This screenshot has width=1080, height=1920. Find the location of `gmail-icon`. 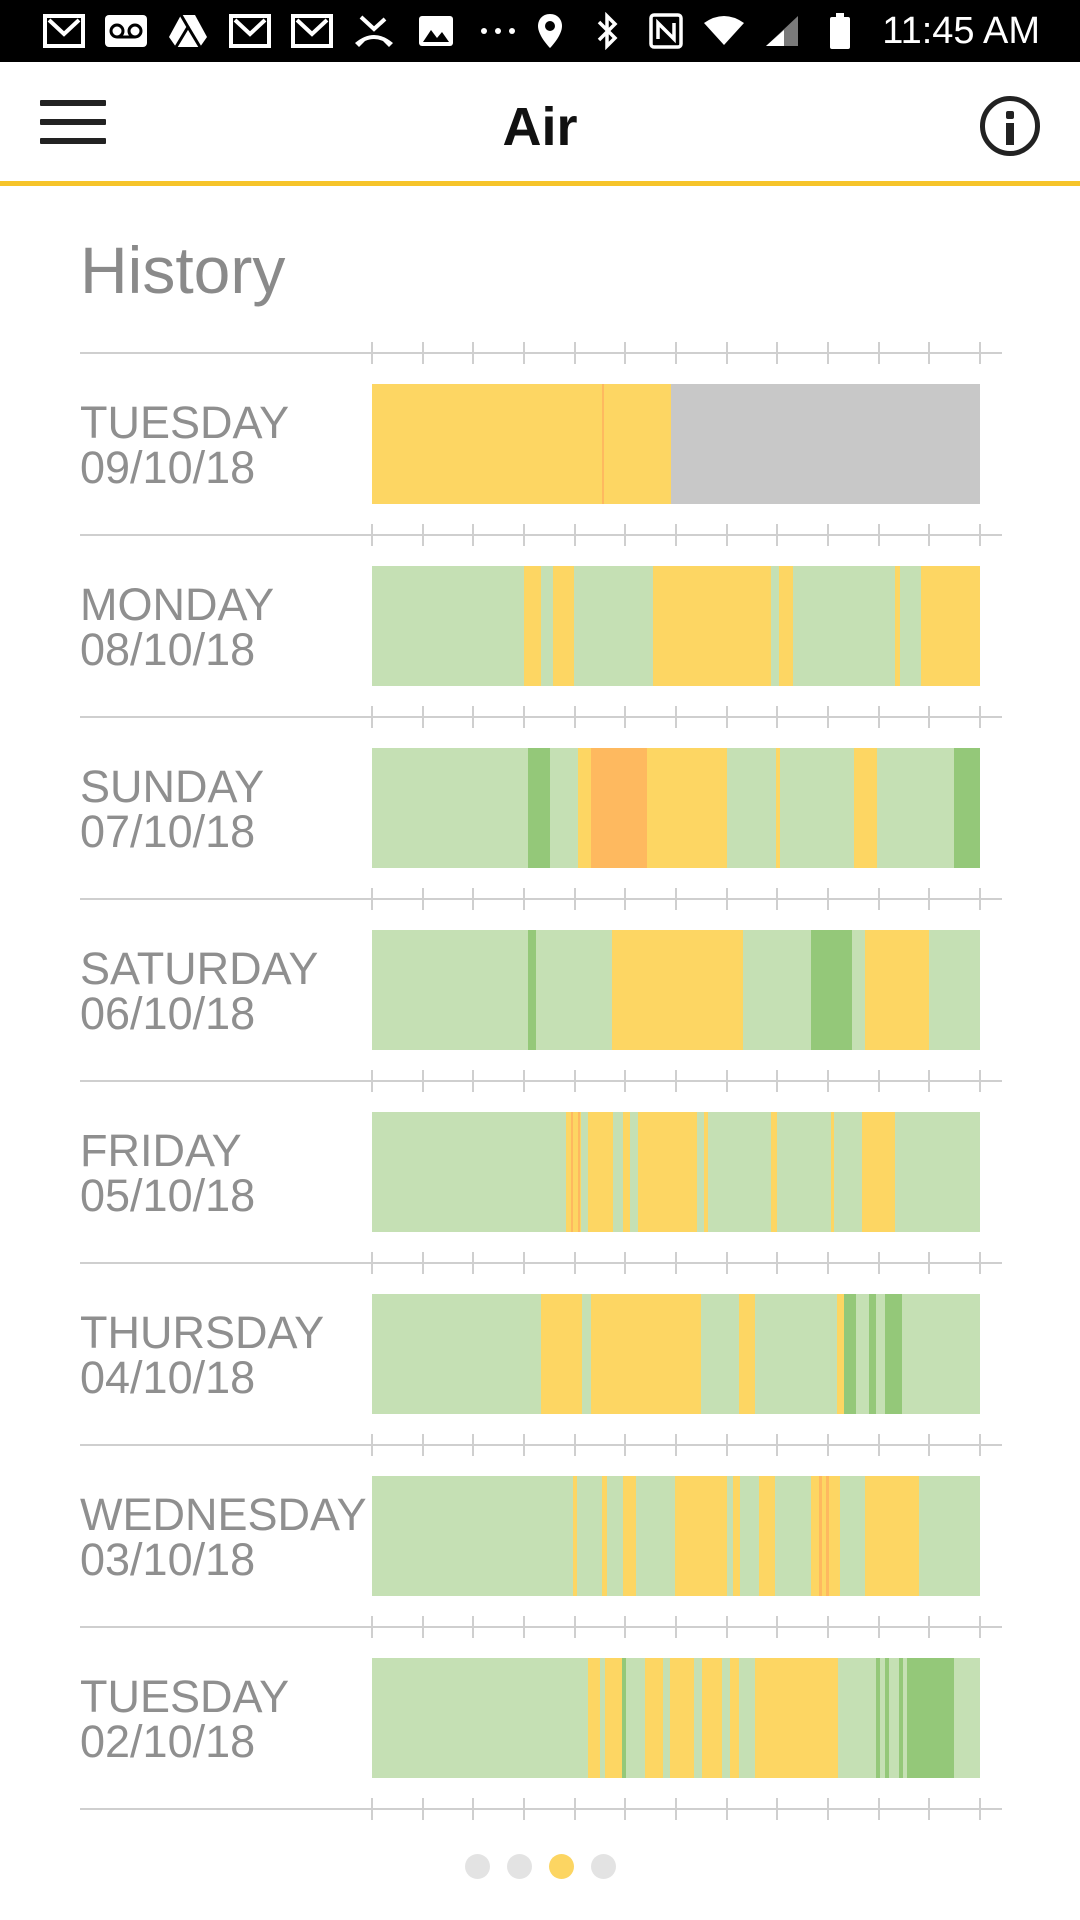

gmail-icon is located at coordinates (312, 31).